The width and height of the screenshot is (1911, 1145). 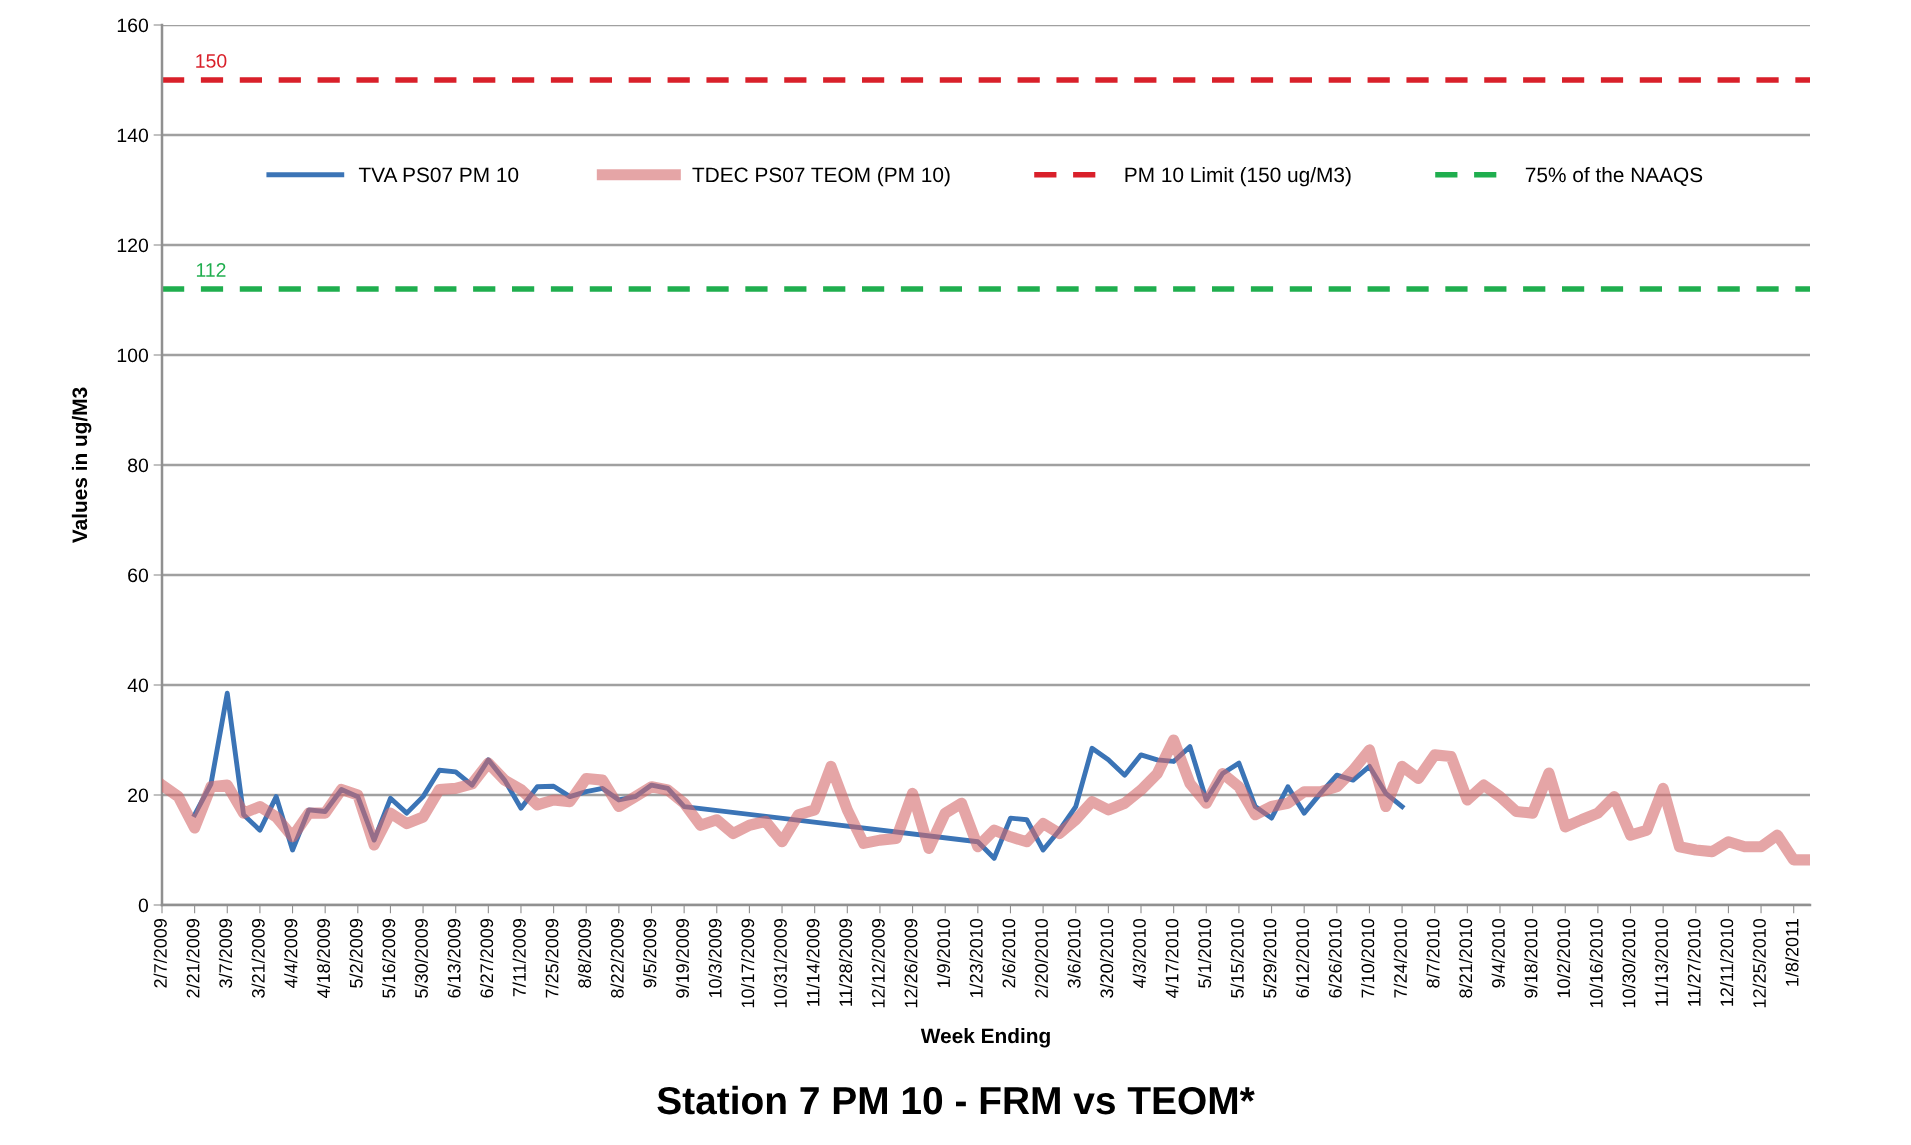 What do you see at coordinates (682, 958) in the screenshot?
I see `x-tick-label: 9/19/2009` at bounding box center [682, 958].